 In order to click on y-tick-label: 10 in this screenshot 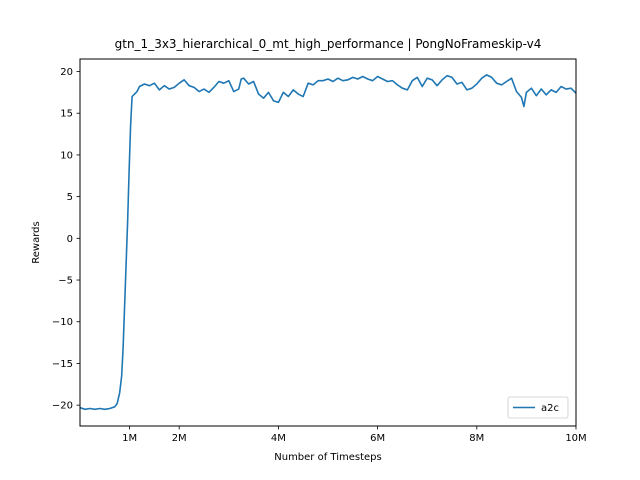, I will do `click(66, 155)`.